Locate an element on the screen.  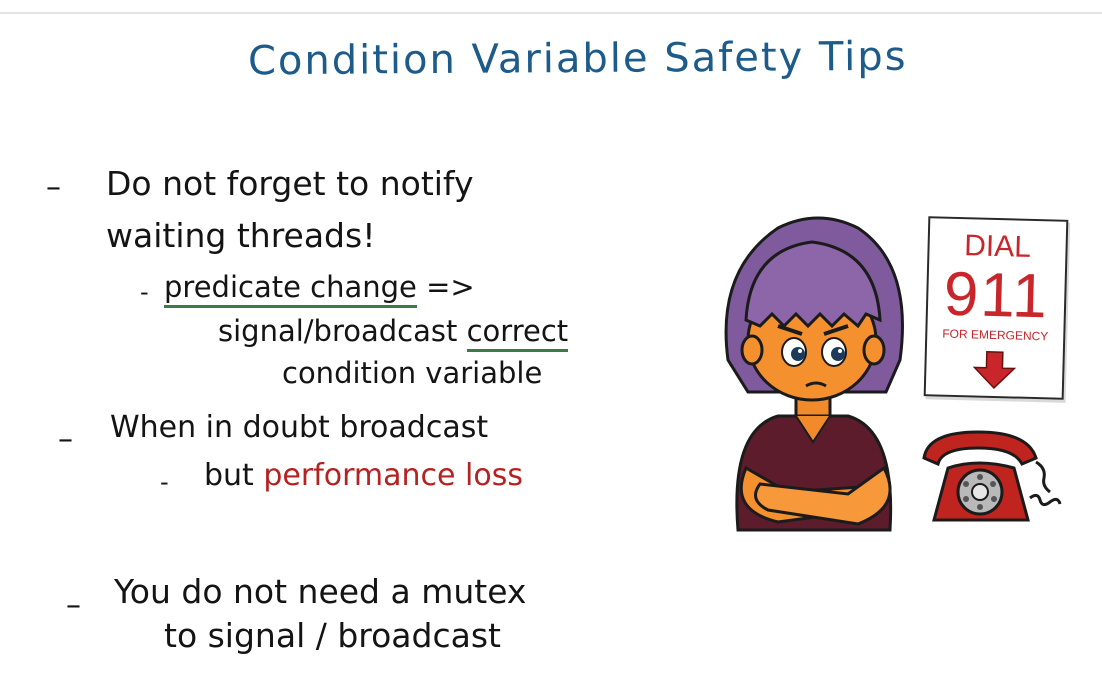
tip-1-line-1: Do not forget to notify is located at coordinates (290, 183).